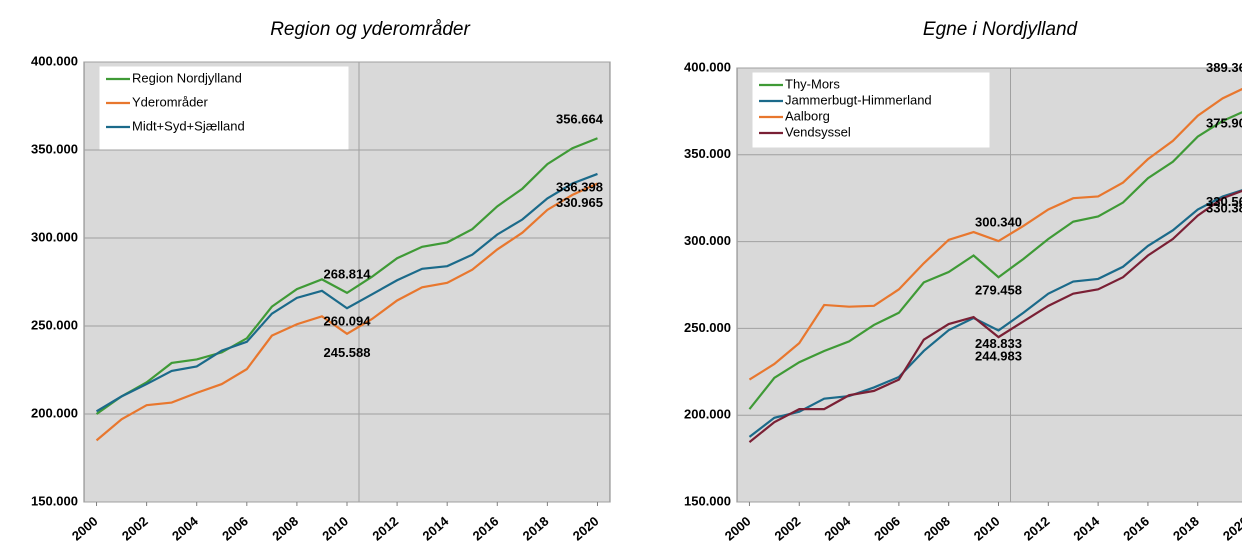  I want to click on value-label: 268.814, so click(348, 273).